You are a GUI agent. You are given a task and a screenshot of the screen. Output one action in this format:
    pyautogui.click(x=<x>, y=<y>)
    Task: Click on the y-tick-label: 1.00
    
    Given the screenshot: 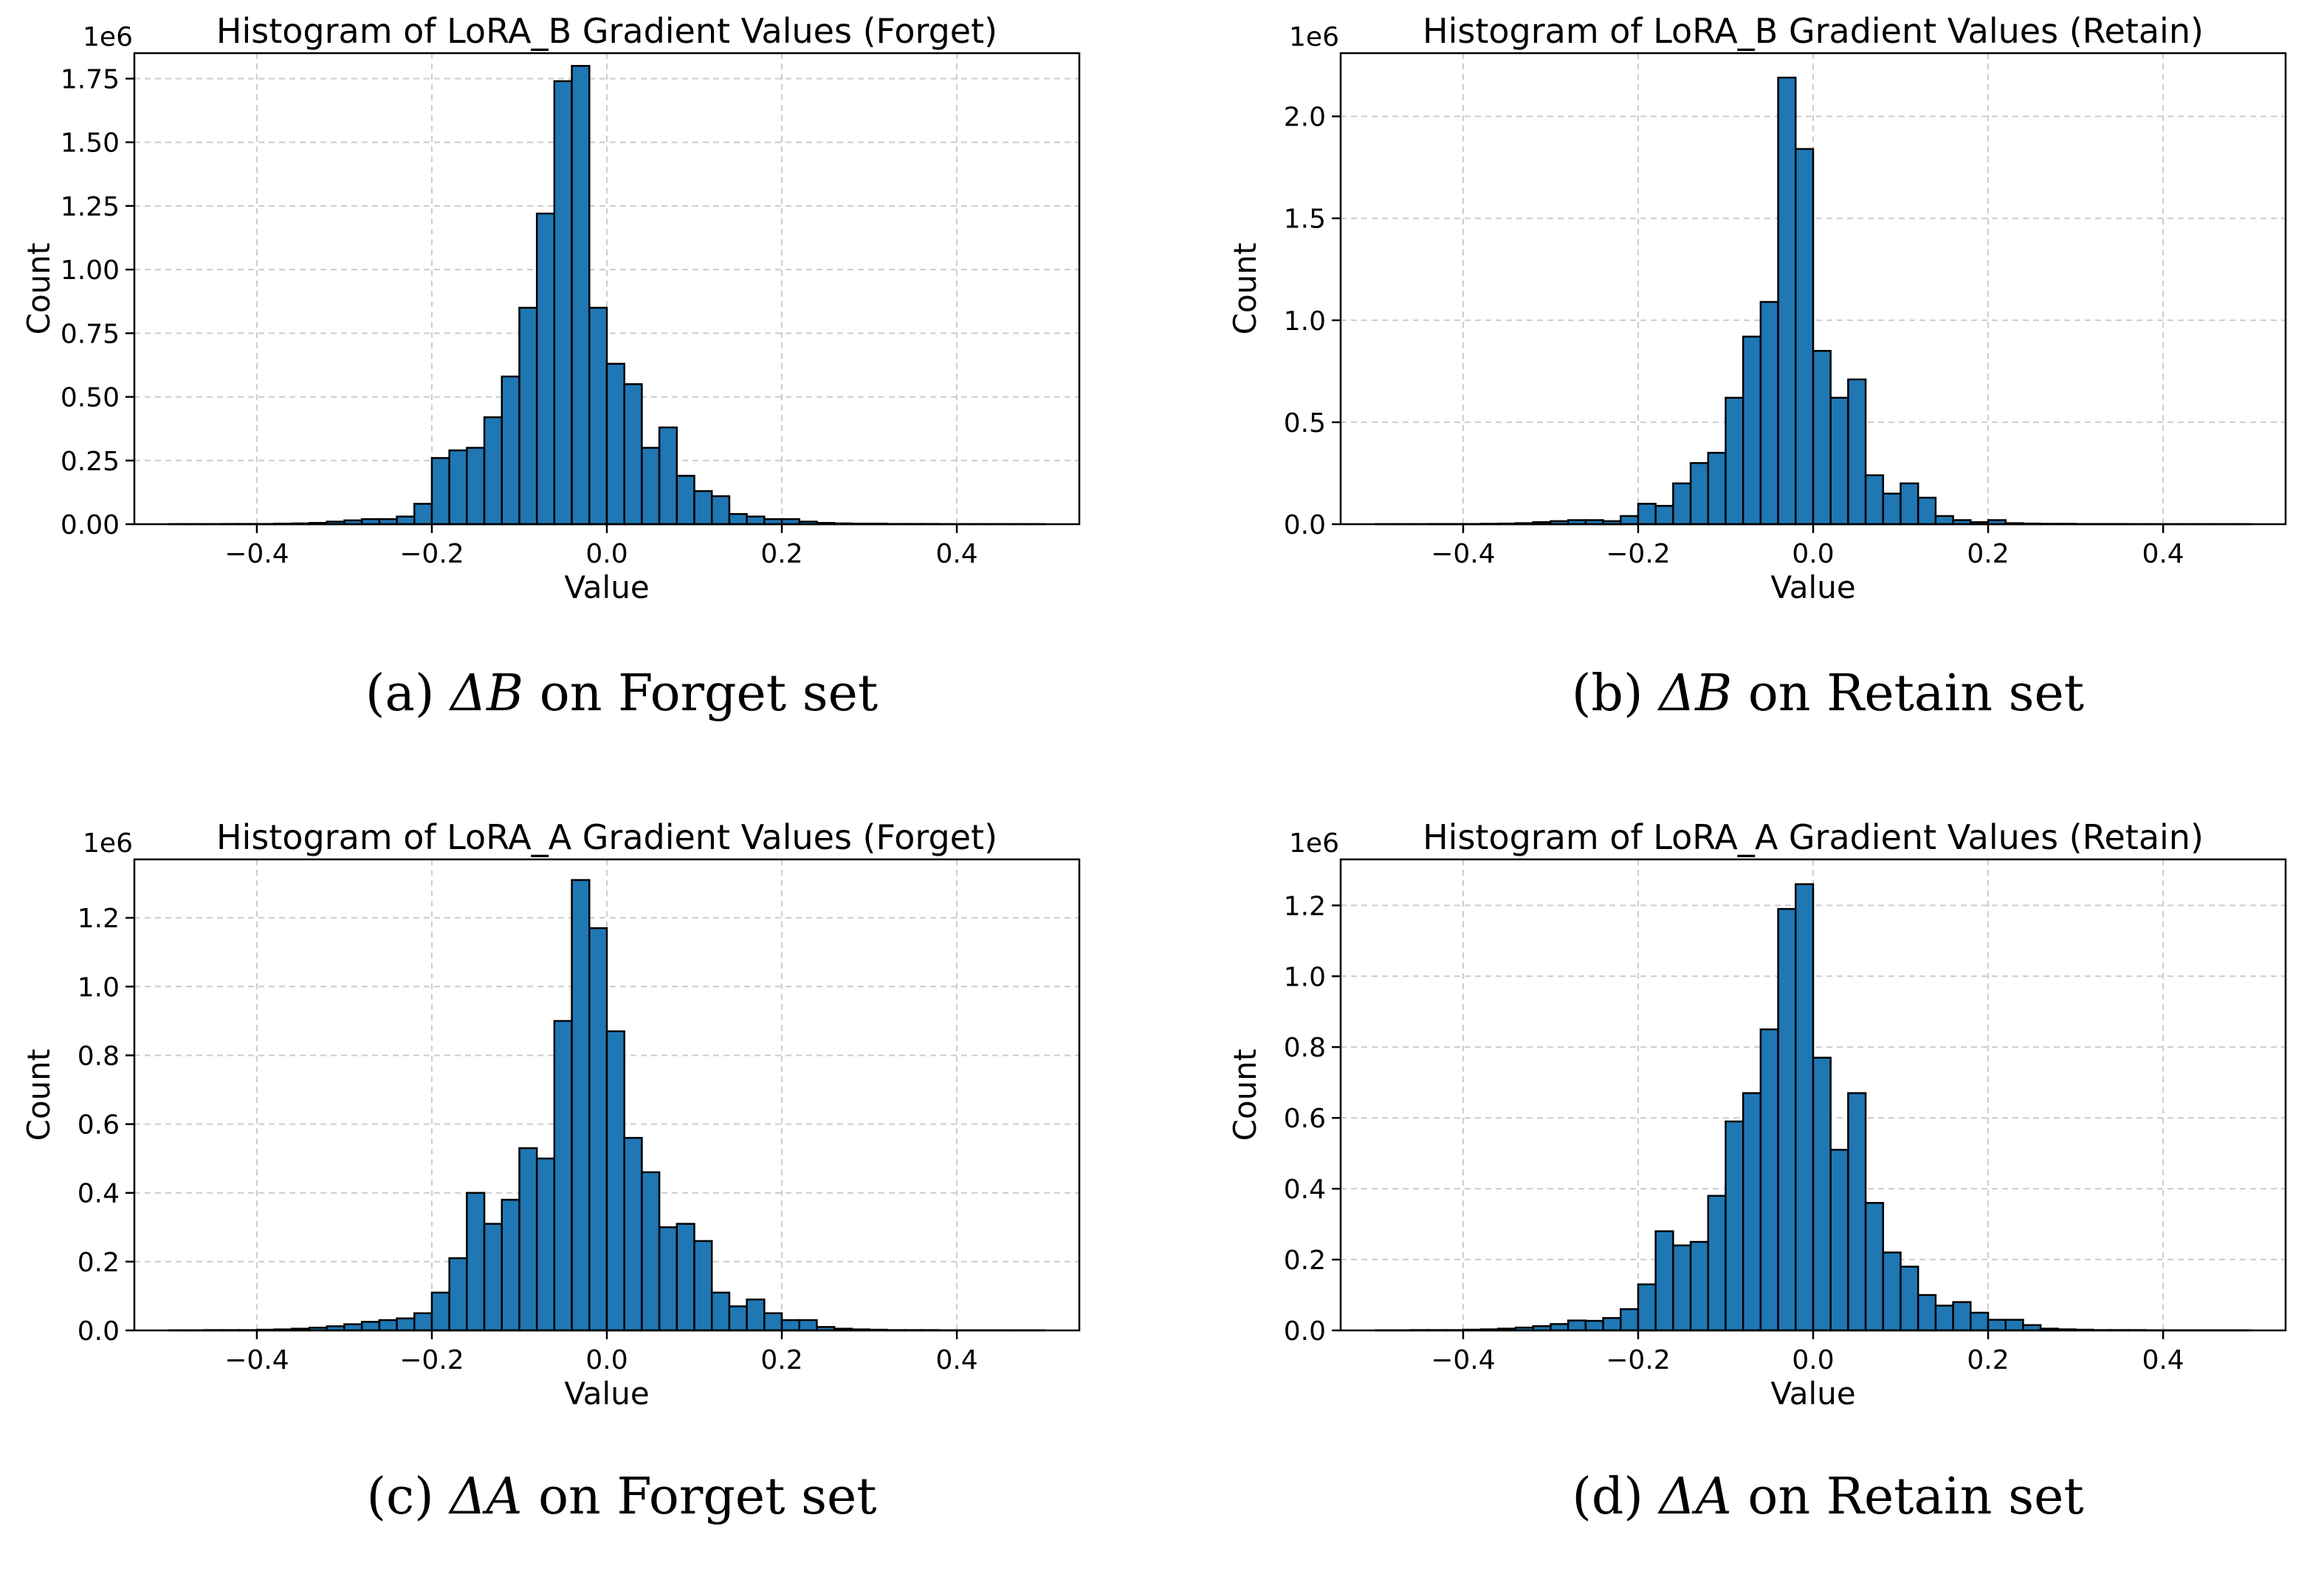 What is the action you would take?
    pyautogui.click(x=90, y=271)
    